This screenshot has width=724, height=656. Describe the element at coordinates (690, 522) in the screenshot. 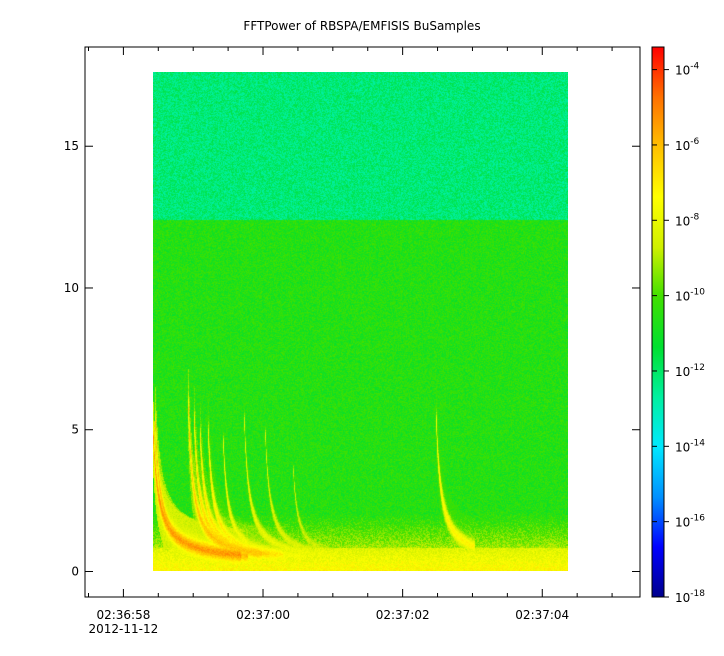

I see `colorbar-tick-label: 10⁻¹⁶` at that location.